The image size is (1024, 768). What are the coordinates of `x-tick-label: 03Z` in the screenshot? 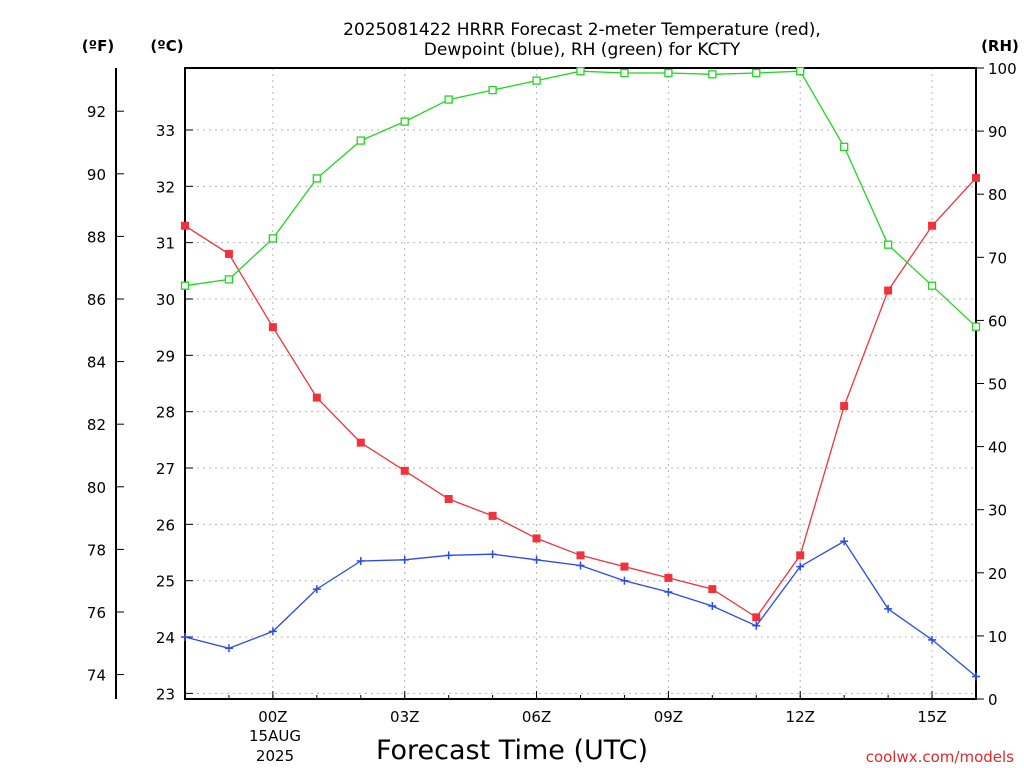 It's located at (404, 717).